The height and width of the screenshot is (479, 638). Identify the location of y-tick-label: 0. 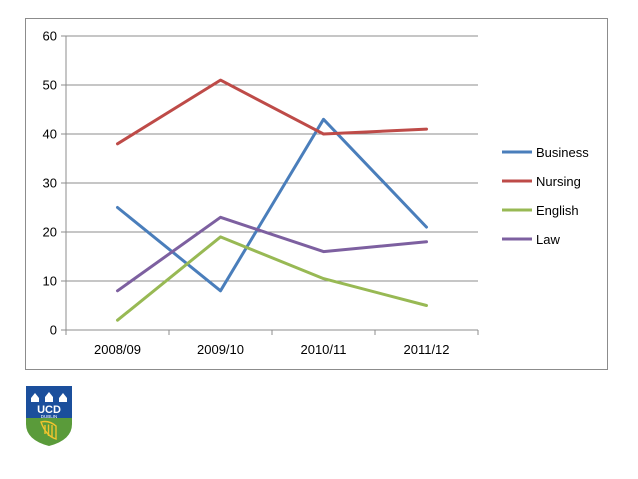
(53, 330).